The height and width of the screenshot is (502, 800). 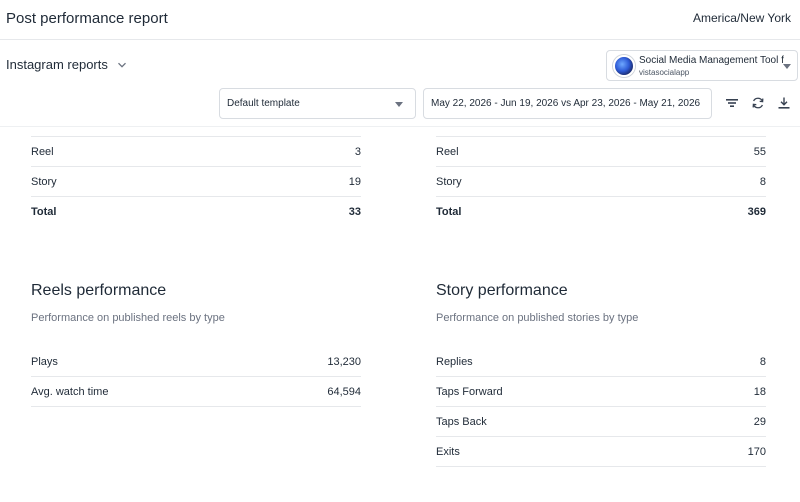 I want to click on profile-name: Social Media Management Tool f, so click(x=711, y=60).